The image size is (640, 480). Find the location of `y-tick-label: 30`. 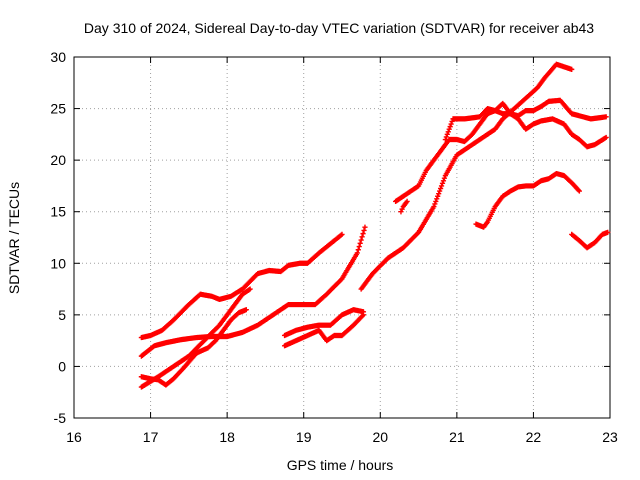

y-tick-label: 30 is located at coordinates (58, 57).